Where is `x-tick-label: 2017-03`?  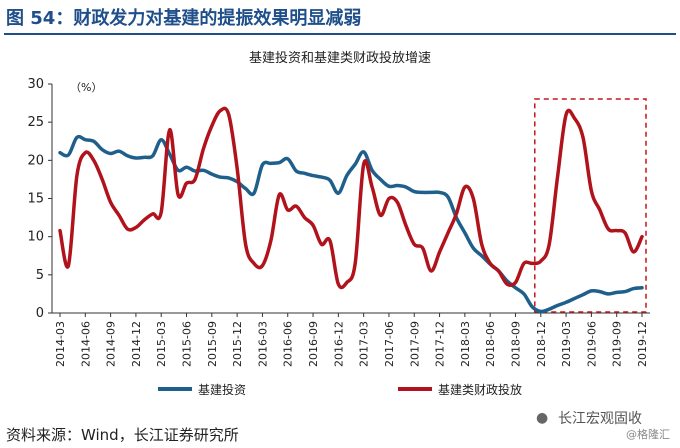 x-tick-label: 2017-03 is located at coordinates (364, 344).